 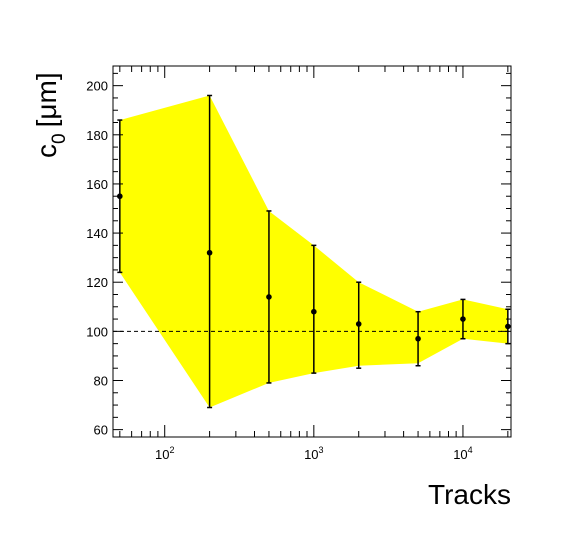 I want to click on y-axis-title: c0 [μm], so click(x=50, y=115).